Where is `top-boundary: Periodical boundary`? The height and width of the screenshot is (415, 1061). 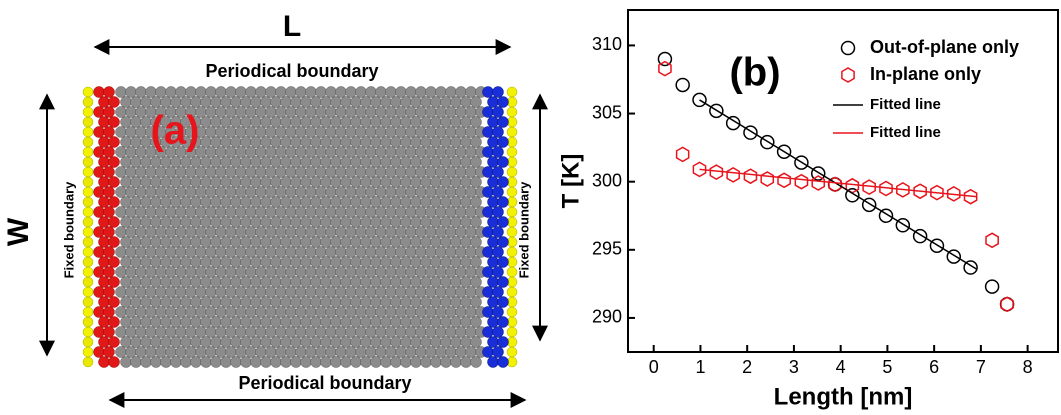 top-boundary: Periodical boundary is located at coordinates (291, 71).